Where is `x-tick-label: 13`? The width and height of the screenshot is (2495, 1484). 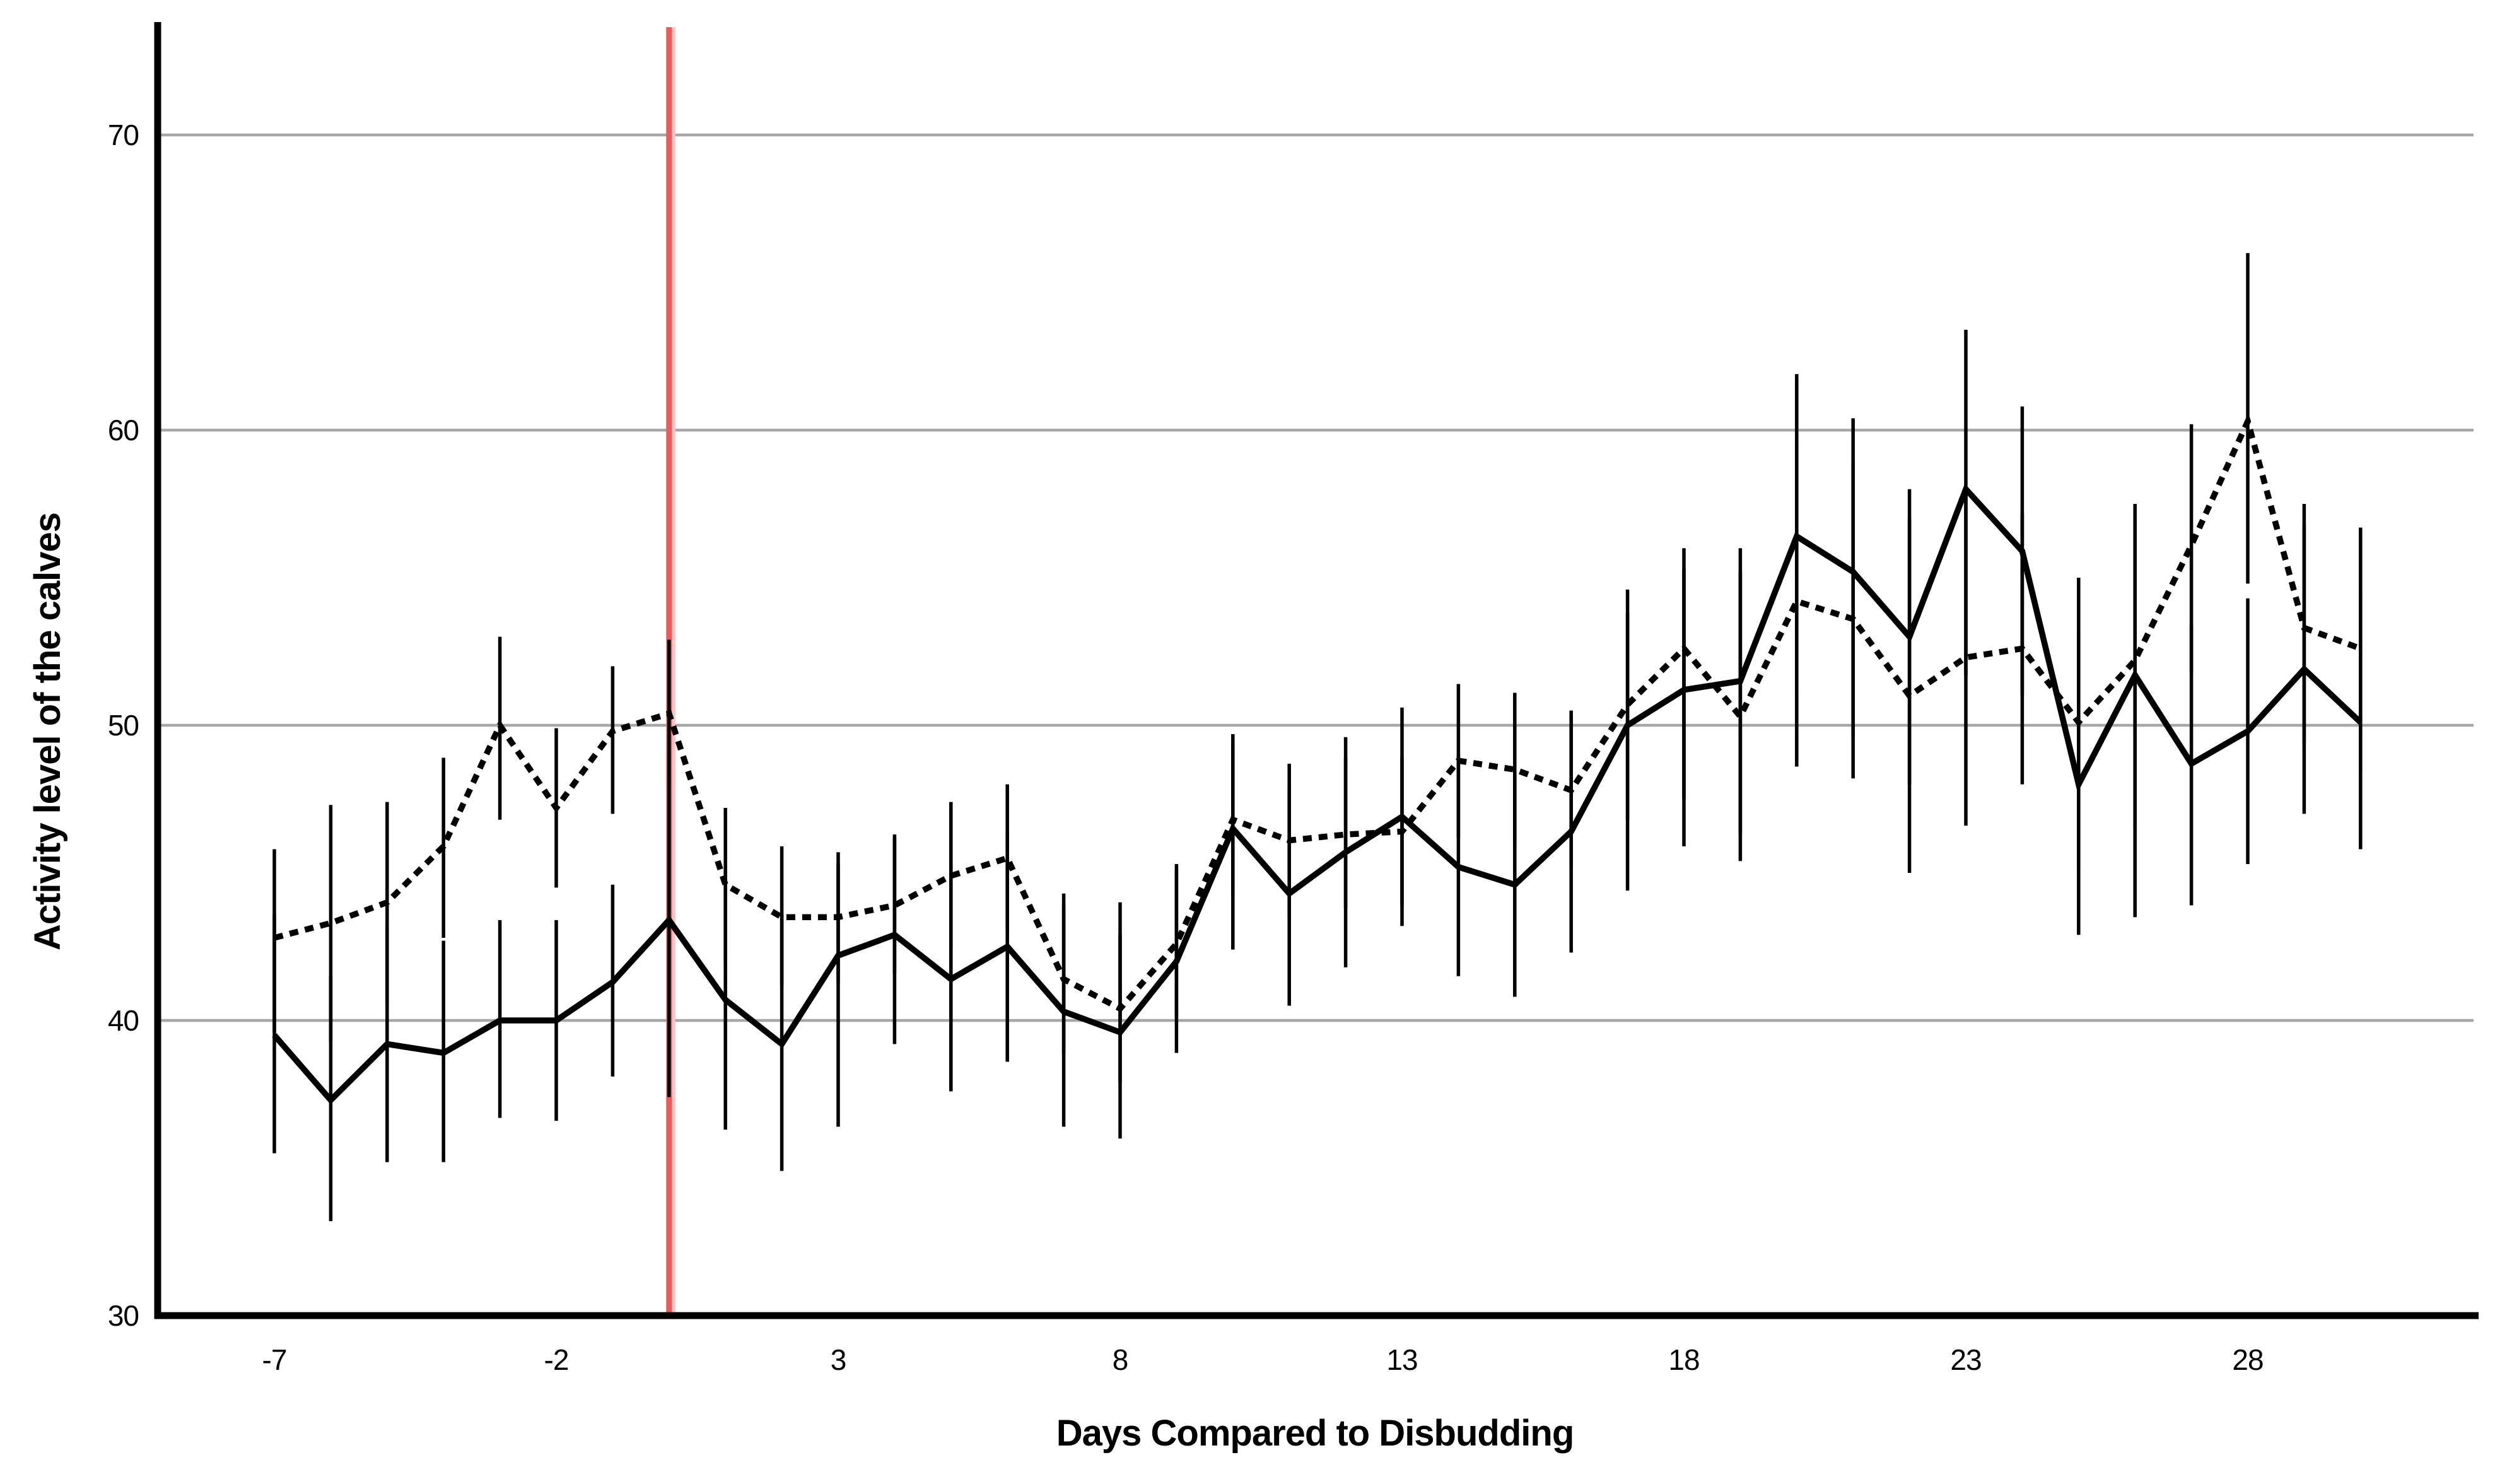
x-tick-label: 13 is located at coordinates (1401, 1359).